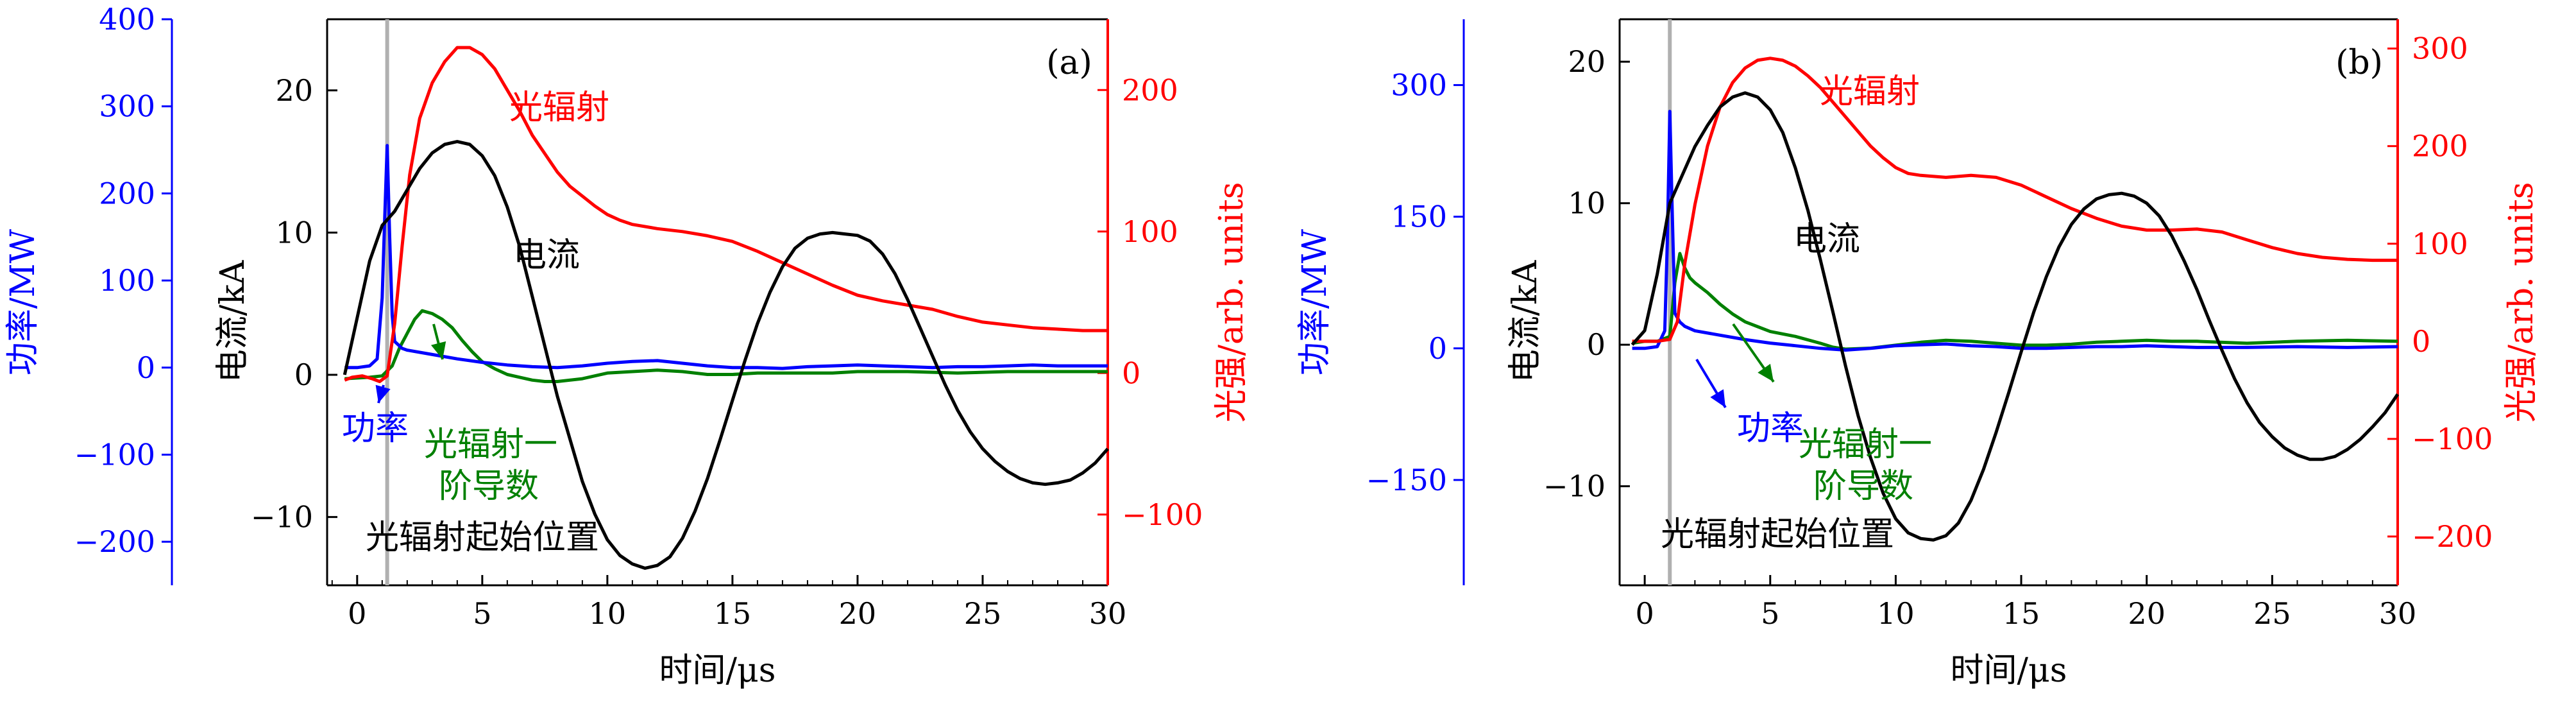  What do you see at coordinates (127, 193) in the screenshot?
I see `power-tick-label: 200` at bounding box center [127, 193].